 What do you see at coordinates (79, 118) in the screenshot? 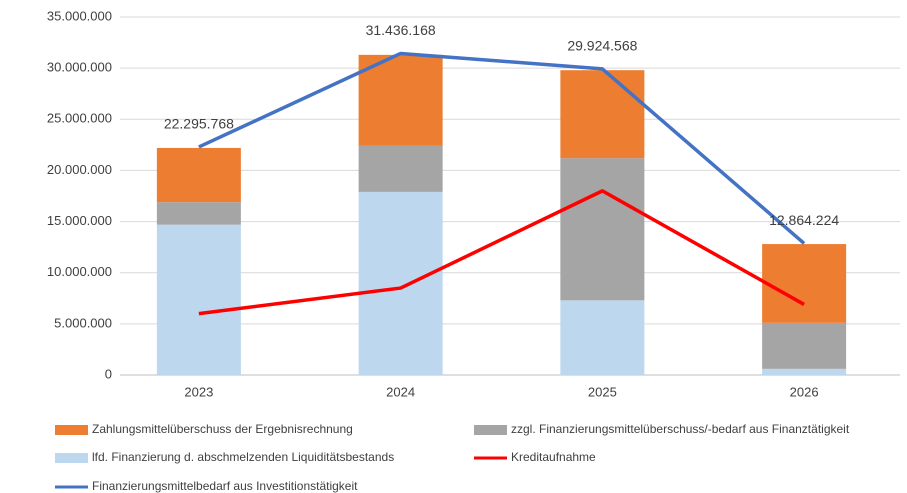
I see `y-tick-label: 25.000.000` at bounding box center [79, 118].